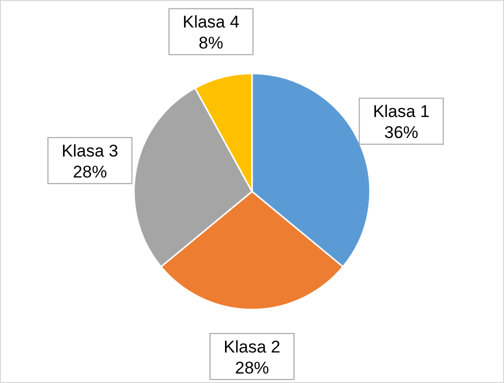  Describe the element at coordinates (90, 151) in the screenshot. I see `slice-label: Klasa 3` at that location.